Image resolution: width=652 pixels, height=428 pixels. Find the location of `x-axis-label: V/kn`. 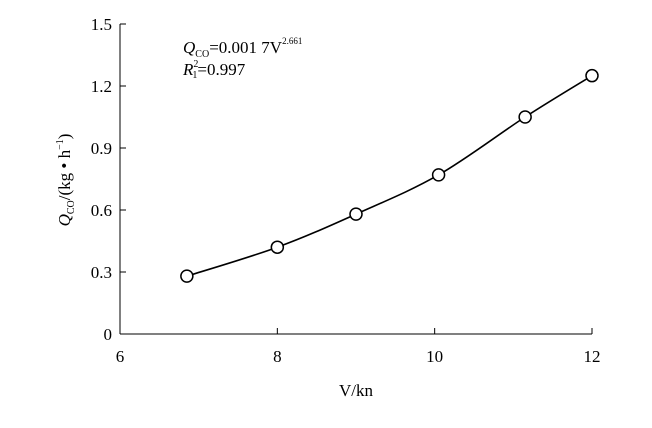

x-axis-label: V/kn is located at coordinates (356, 390).